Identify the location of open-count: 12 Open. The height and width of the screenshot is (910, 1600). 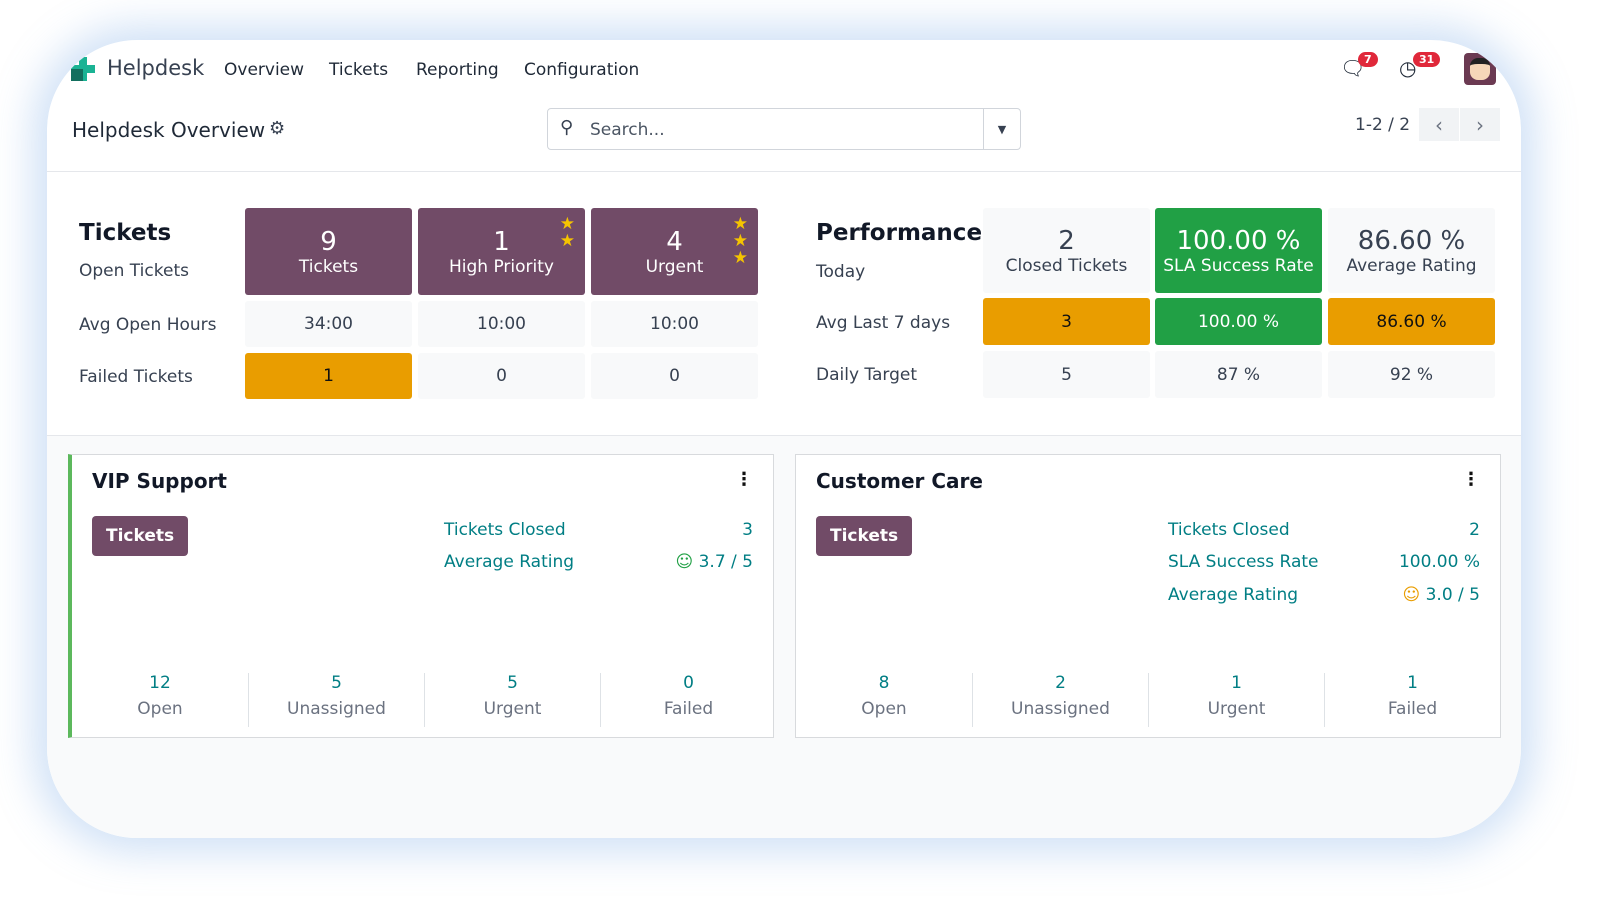
(160, 696).